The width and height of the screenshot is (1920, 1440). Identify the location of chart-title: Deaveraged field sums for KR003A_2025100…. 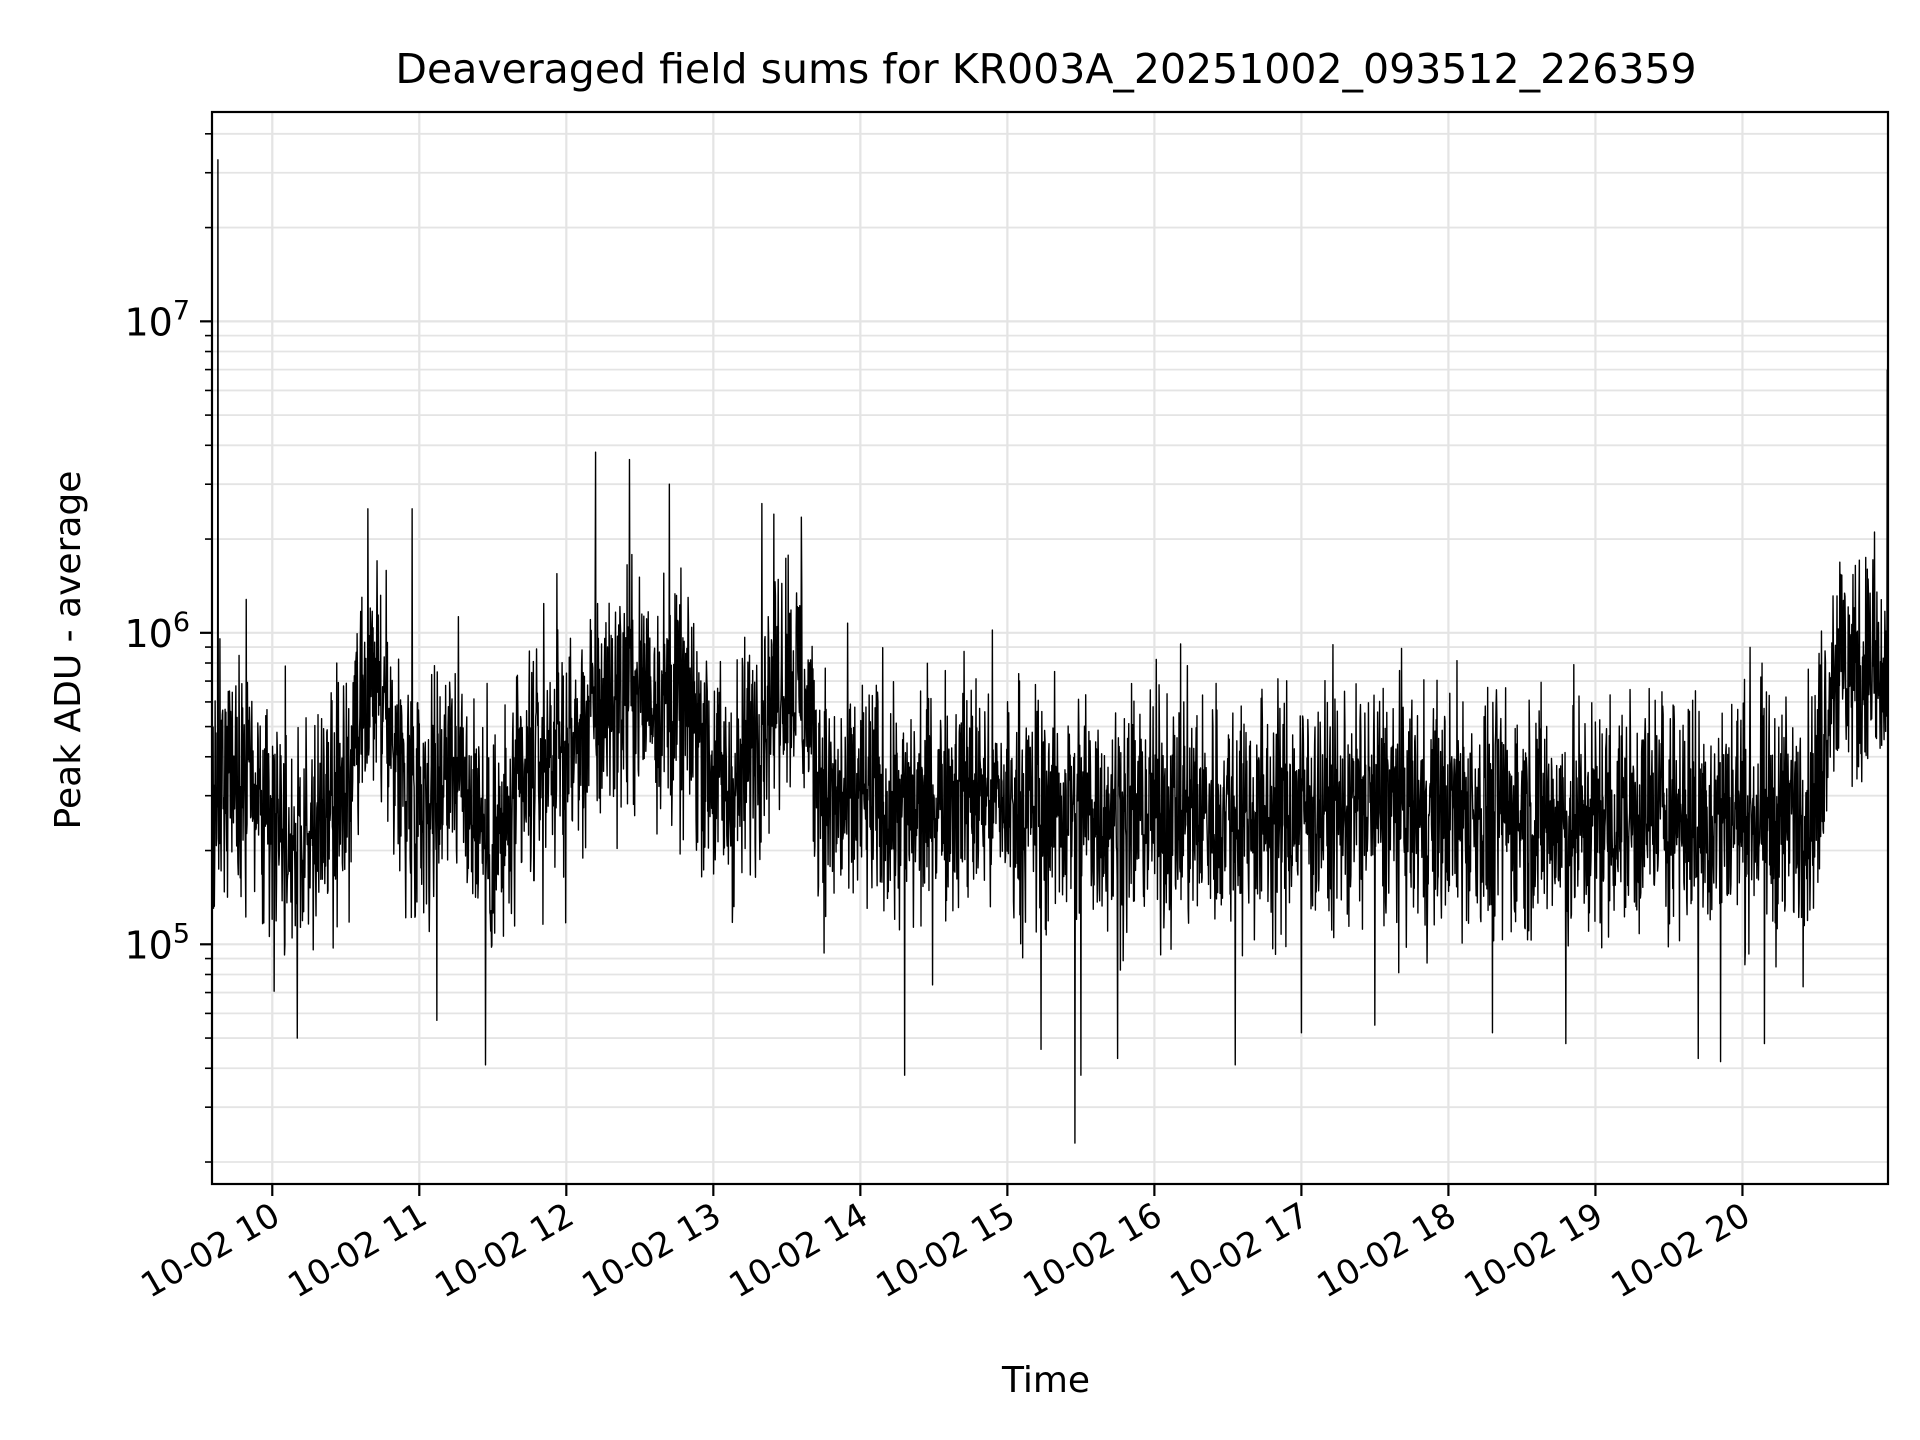
(1045, 69).